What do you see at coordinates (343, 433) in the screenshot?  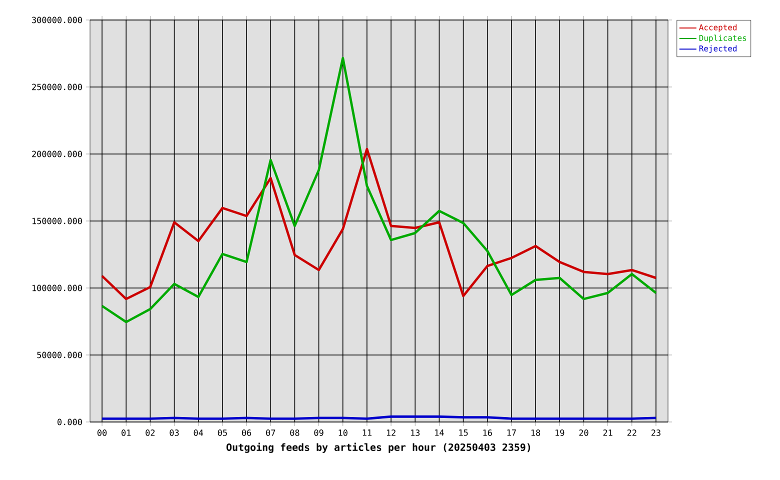 I see `x-tick-label: 10` at bounding box center [343, 433].